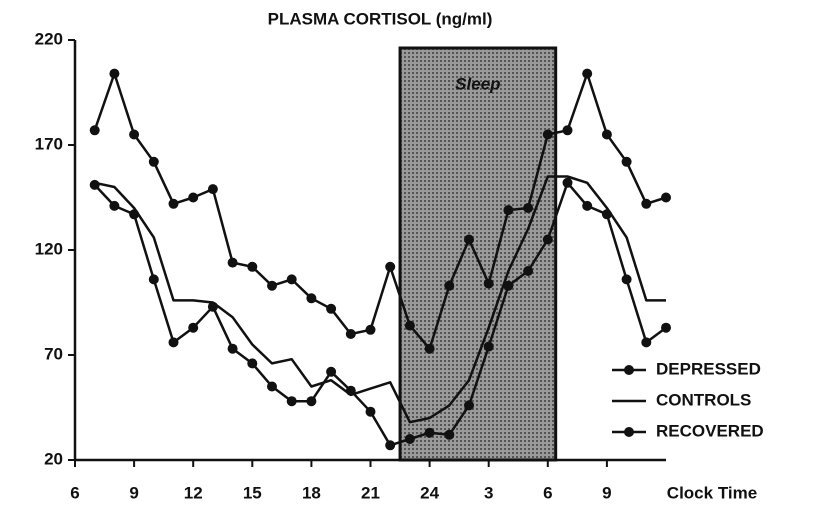 Image resolution: width=830 pixels, height=518 pixels. I want to click on y-tick-label: 220, so click(49, 38).